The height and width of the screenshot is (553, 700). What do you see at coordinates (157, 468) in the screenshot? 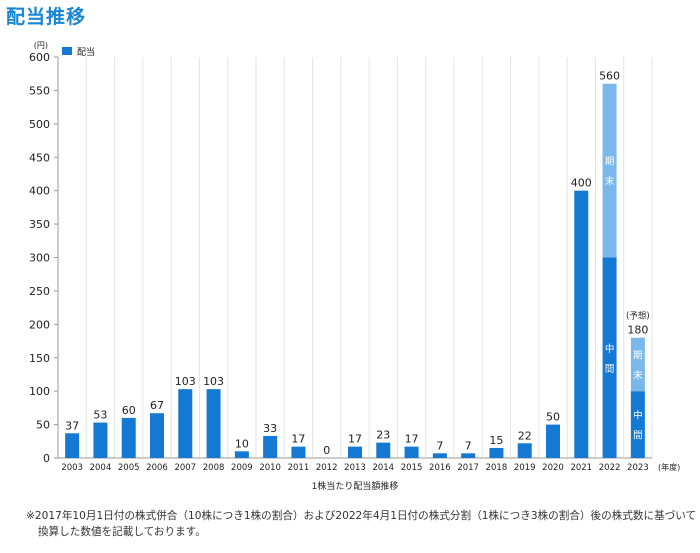
I see `x-tick-label: 2006` at bounding box center [157, 468].